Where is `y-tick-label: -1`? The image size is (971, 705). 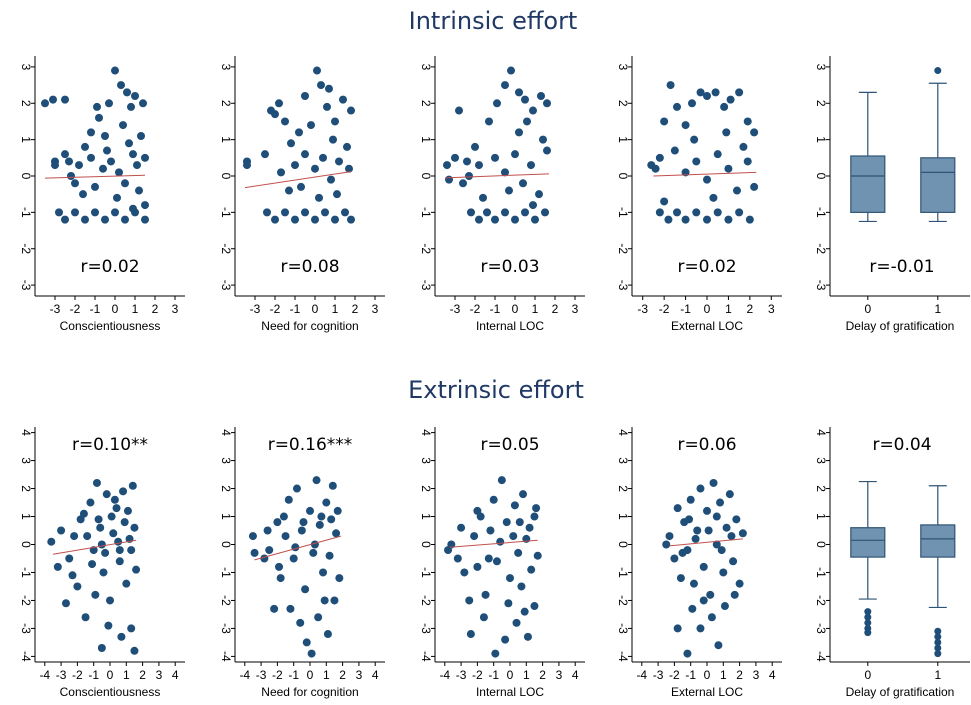
y-tick-label: -1 is located at coordinates (623, 212).